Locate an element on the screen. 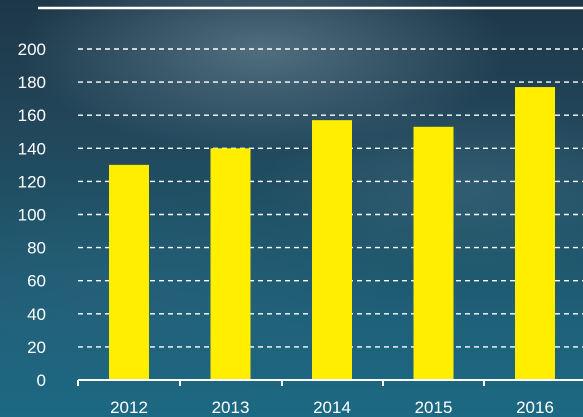  y-axis-ticks: 0 20 40 60 80 100 120 140 160 180 200 is located at coordinates (32, 215).